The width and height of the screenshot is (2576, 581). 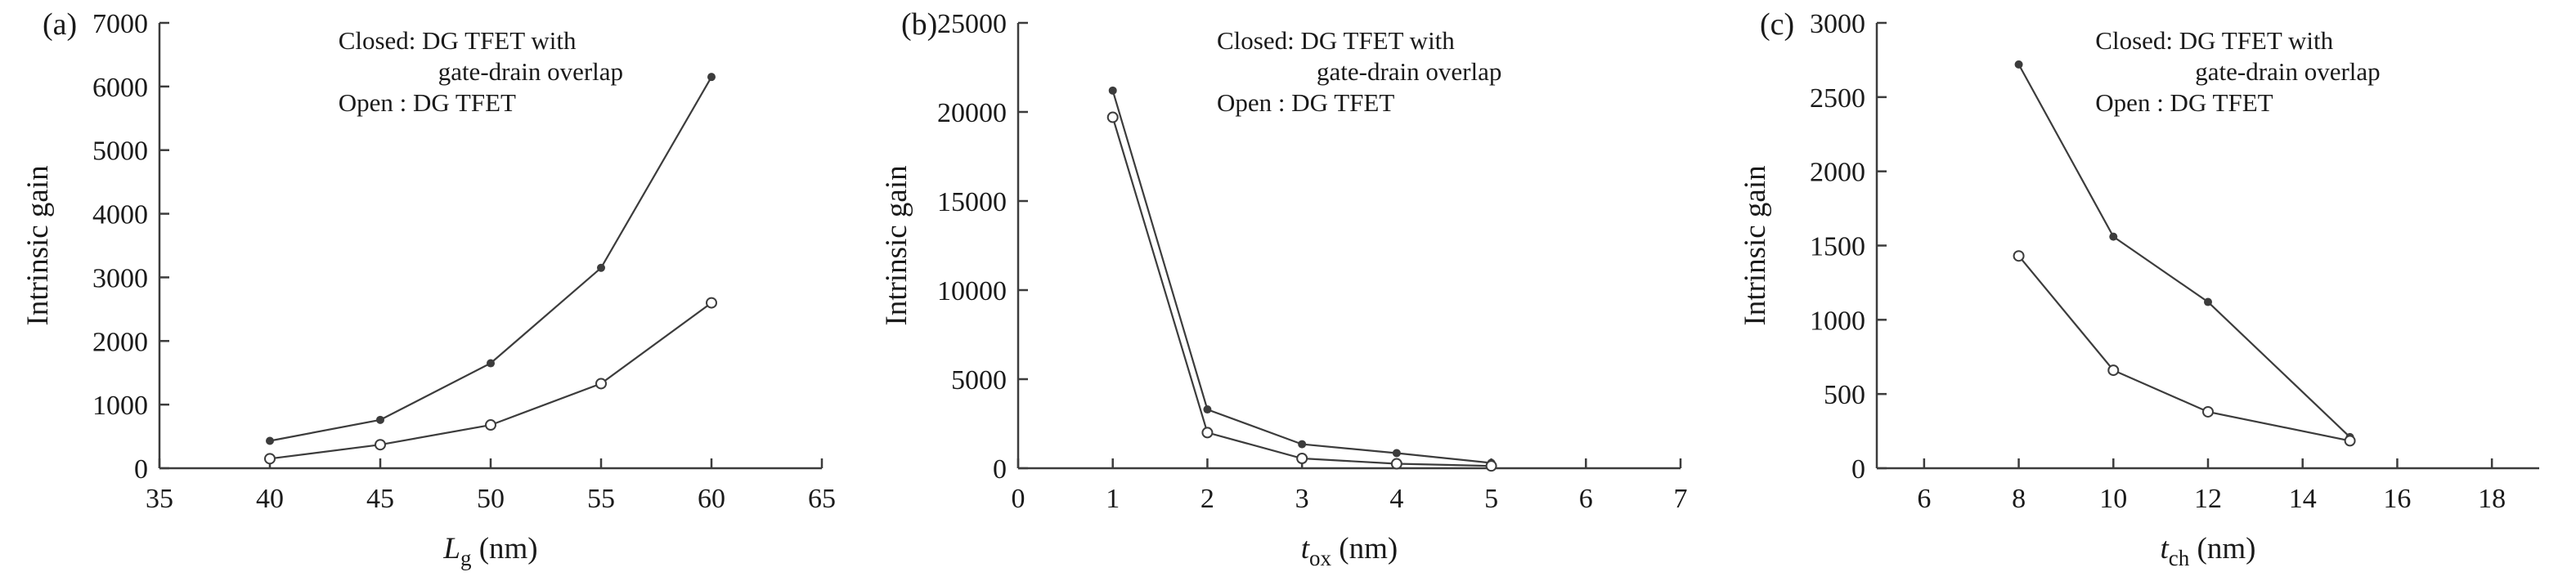 I want to click on svg-text: 6000, so click(x=120, y=88).